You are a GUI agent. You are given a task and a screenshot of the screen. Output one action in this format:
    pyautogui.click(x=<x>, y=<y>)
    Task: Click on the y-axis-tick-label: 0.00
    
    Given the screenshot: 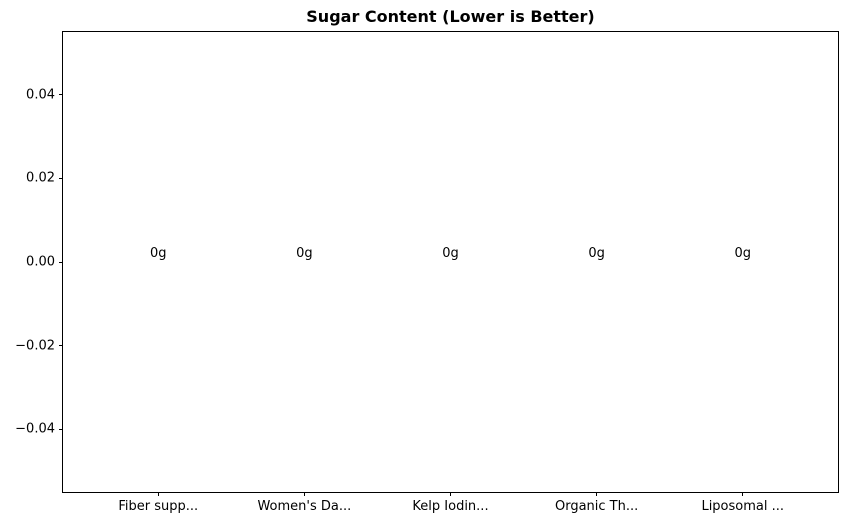 What is the action you would take?
    pyautogui.click(x=40, y=262)
    